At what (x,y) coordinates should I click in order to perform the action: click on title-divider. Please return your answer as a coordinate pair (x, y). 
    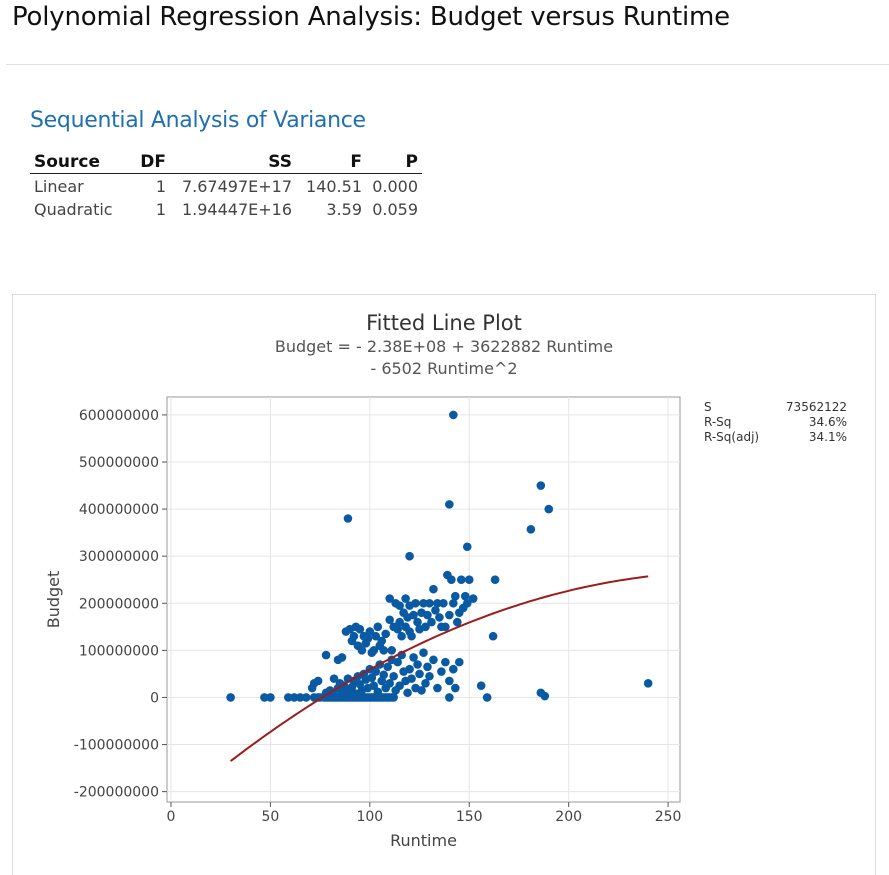
    Looking at the image, I should click on (447, 64).